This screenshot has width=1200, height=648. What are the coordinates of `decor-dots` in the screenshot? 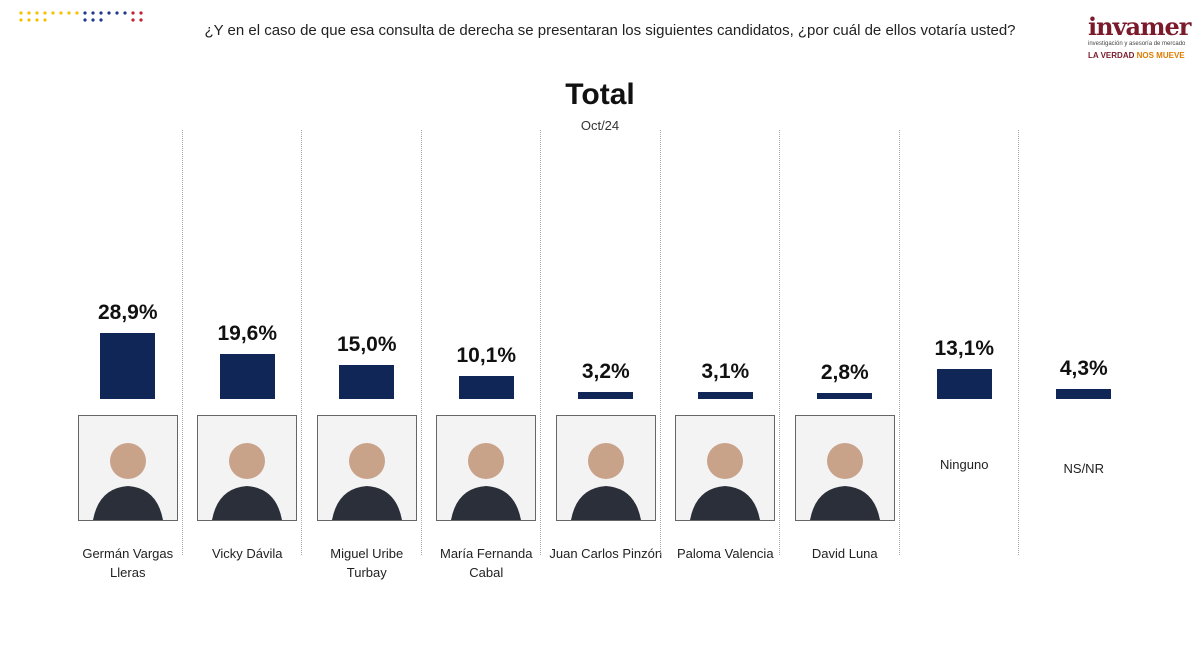 It's located at (81, 16).